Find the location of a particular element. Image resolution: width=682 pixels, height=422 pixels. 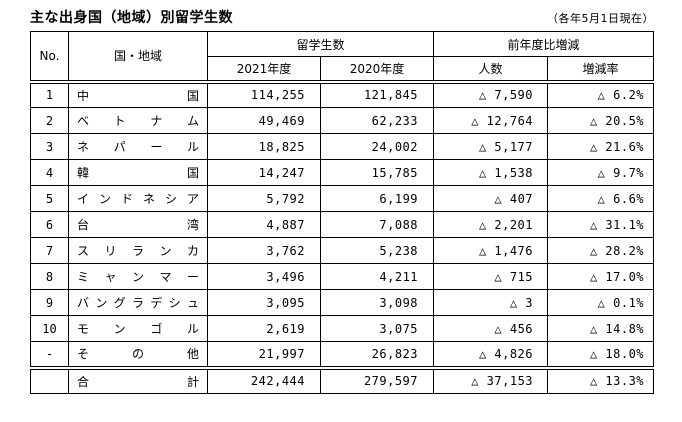

y2020-cell: 5,238 is located at coordinates (377, 250).